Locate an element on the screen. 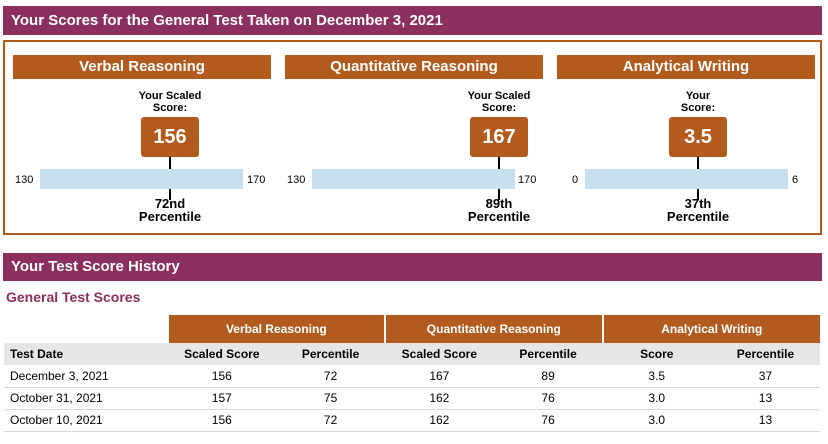 The width and height of the screenshot is (828, 444). test-date-cell: October 10, 2021 is located at coordinates (86, 420).